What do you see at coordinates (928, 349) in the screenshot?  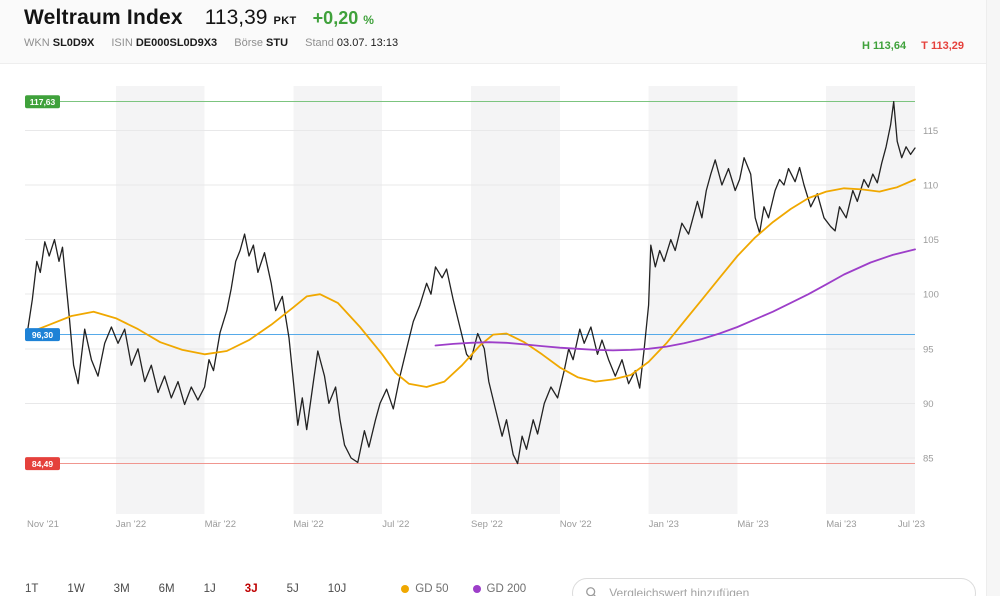 I see `y-axis-label: 95` at bounding box center [928, 349].